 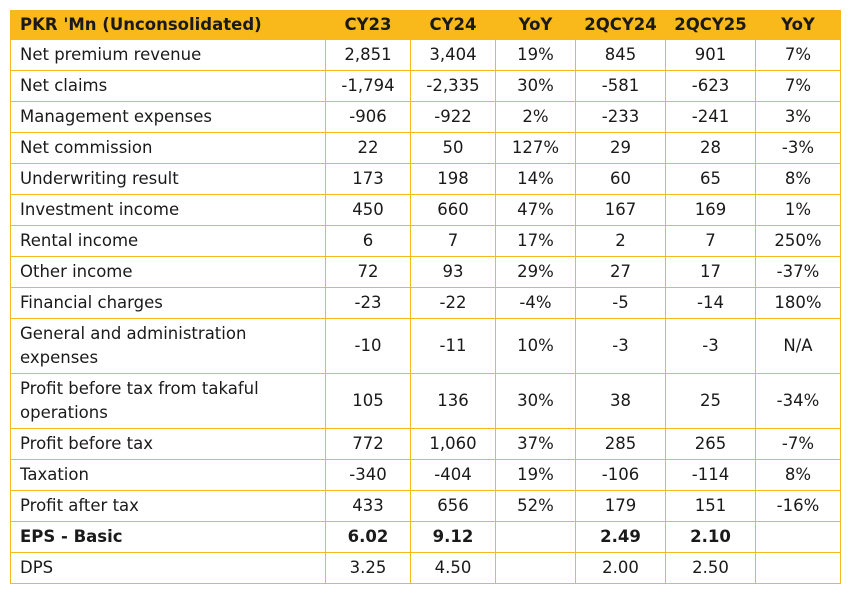 What do you see at coordinates (368, 537) in the screenshot?
I see `cell-value: 6.02` at bounding box center [368, 537].